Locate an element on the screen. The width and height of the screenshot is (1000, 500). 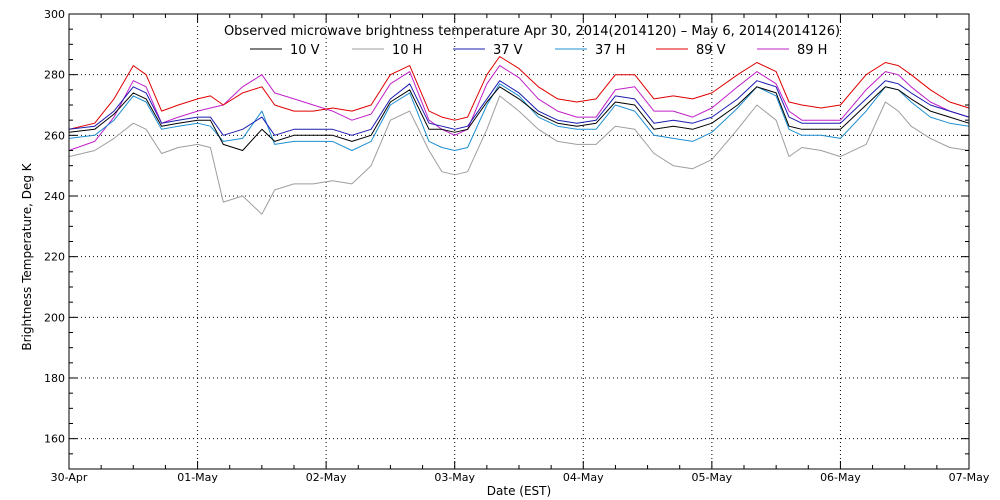
series-line-37v is located at coordinates (519, 108).